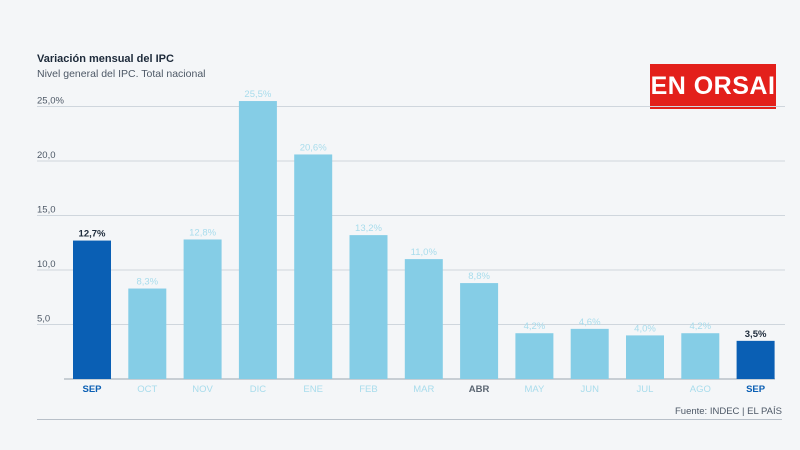 The width and height of the screenshot is (800, 450). I want to click on x-tick-label: MAR, so click(423, 389).